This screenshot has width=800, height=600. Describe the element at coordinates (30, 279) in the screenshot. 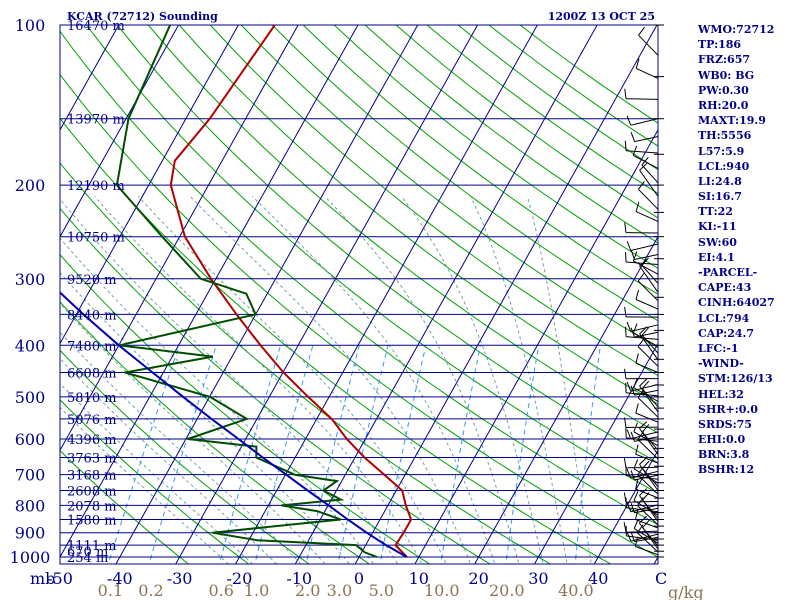

I see `pressure-tick-label: 300` at that location.